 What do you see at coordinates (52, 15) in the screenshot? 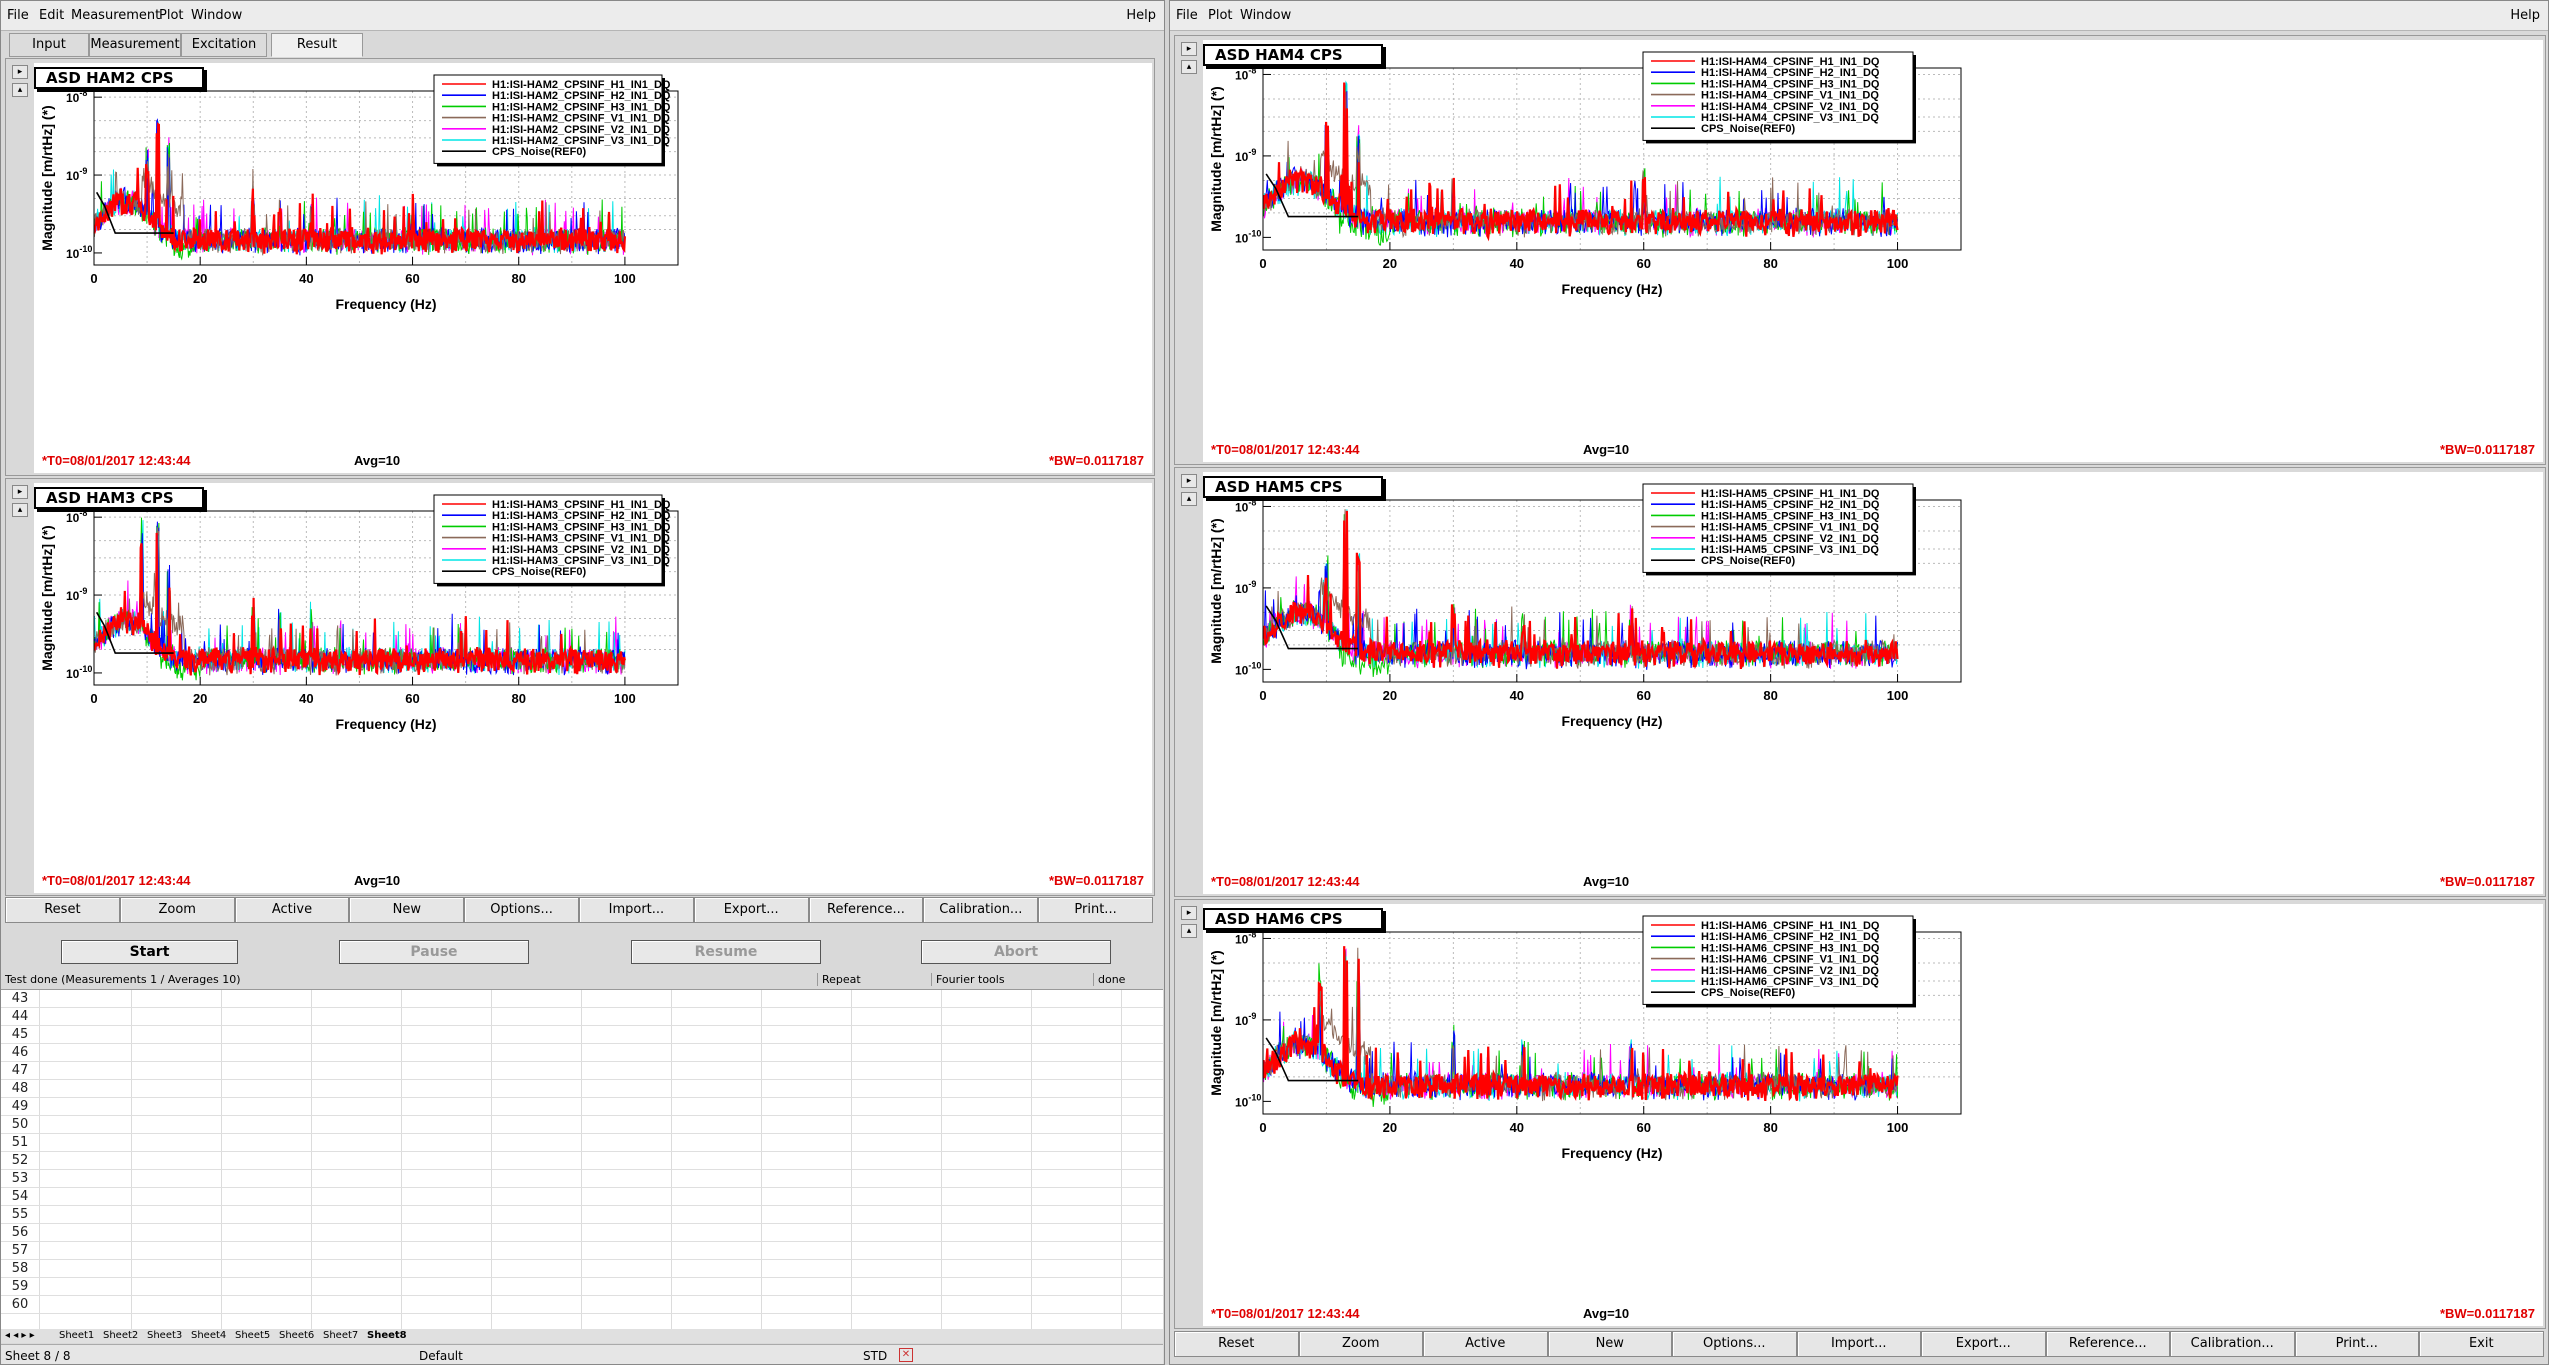
I see `menu-edit: Edit` at bounding box center [52, 15].